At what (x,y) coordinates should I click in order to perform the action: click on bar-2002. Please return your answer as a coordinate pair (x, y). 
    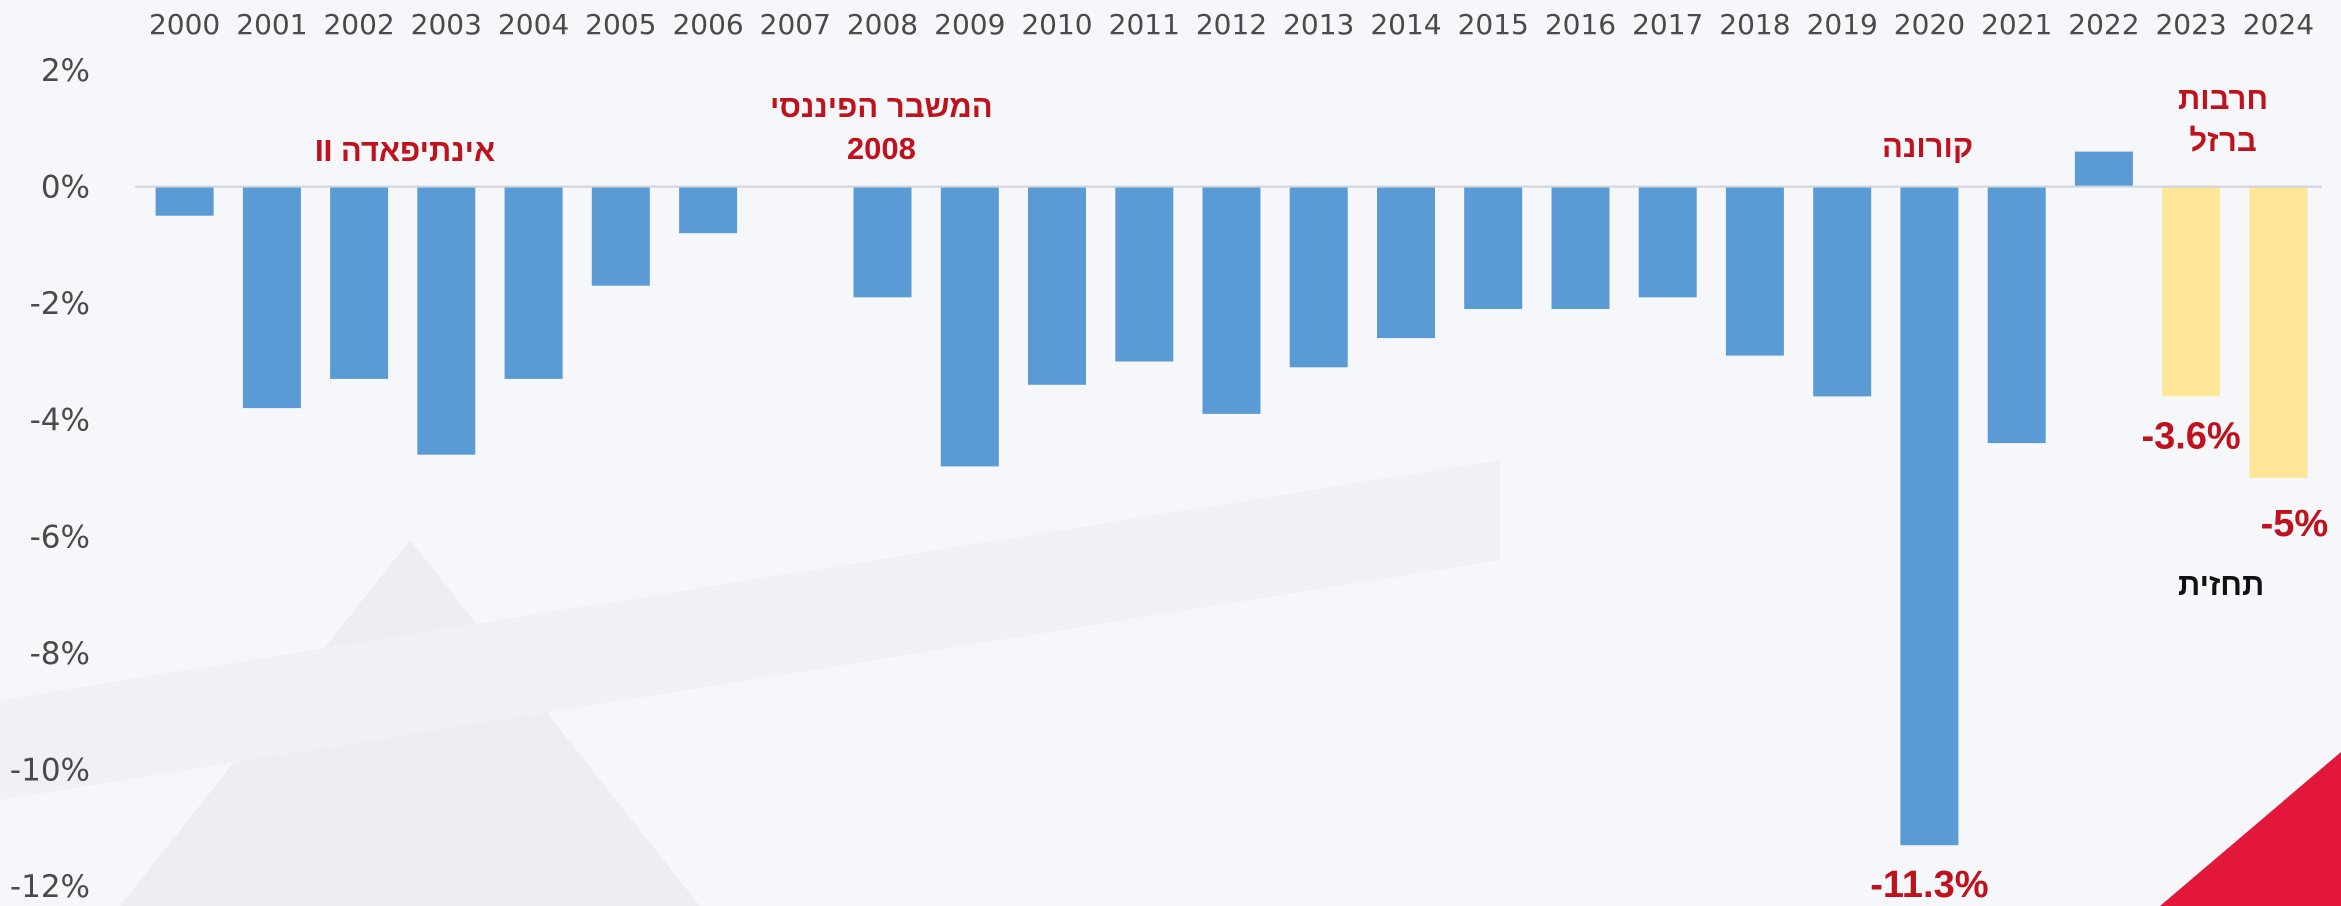
    Looking at the image, I should click on (359, 282).